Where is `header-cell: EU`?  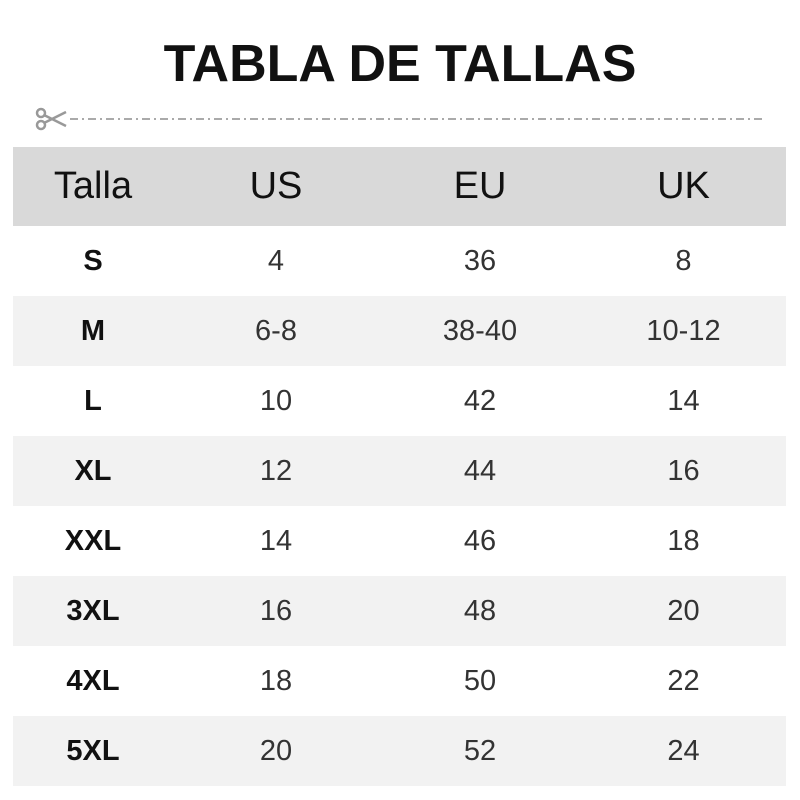
header-cell: EU is located at coordinates (480, 186).